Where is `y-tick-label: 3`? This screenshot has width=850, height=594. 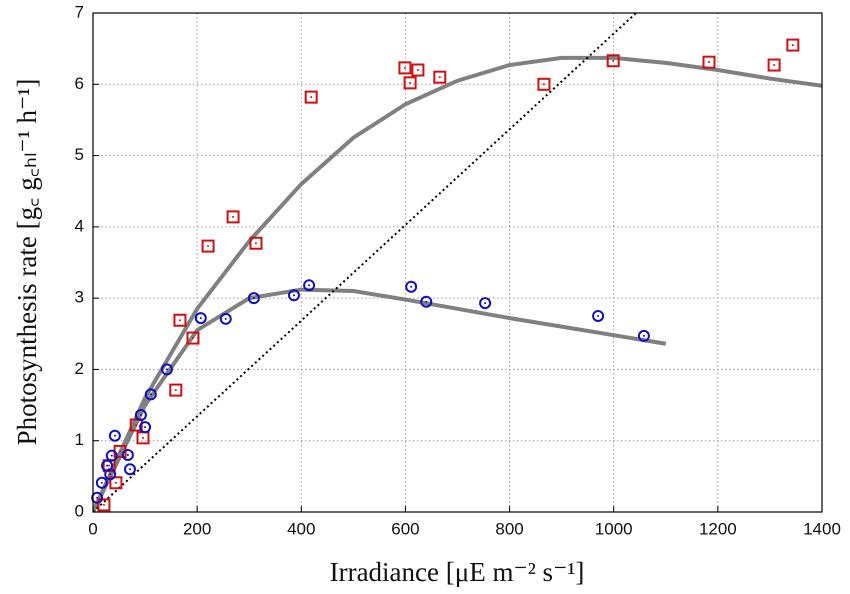
y-tick-label: 3 is located at coordinates (79, 297).